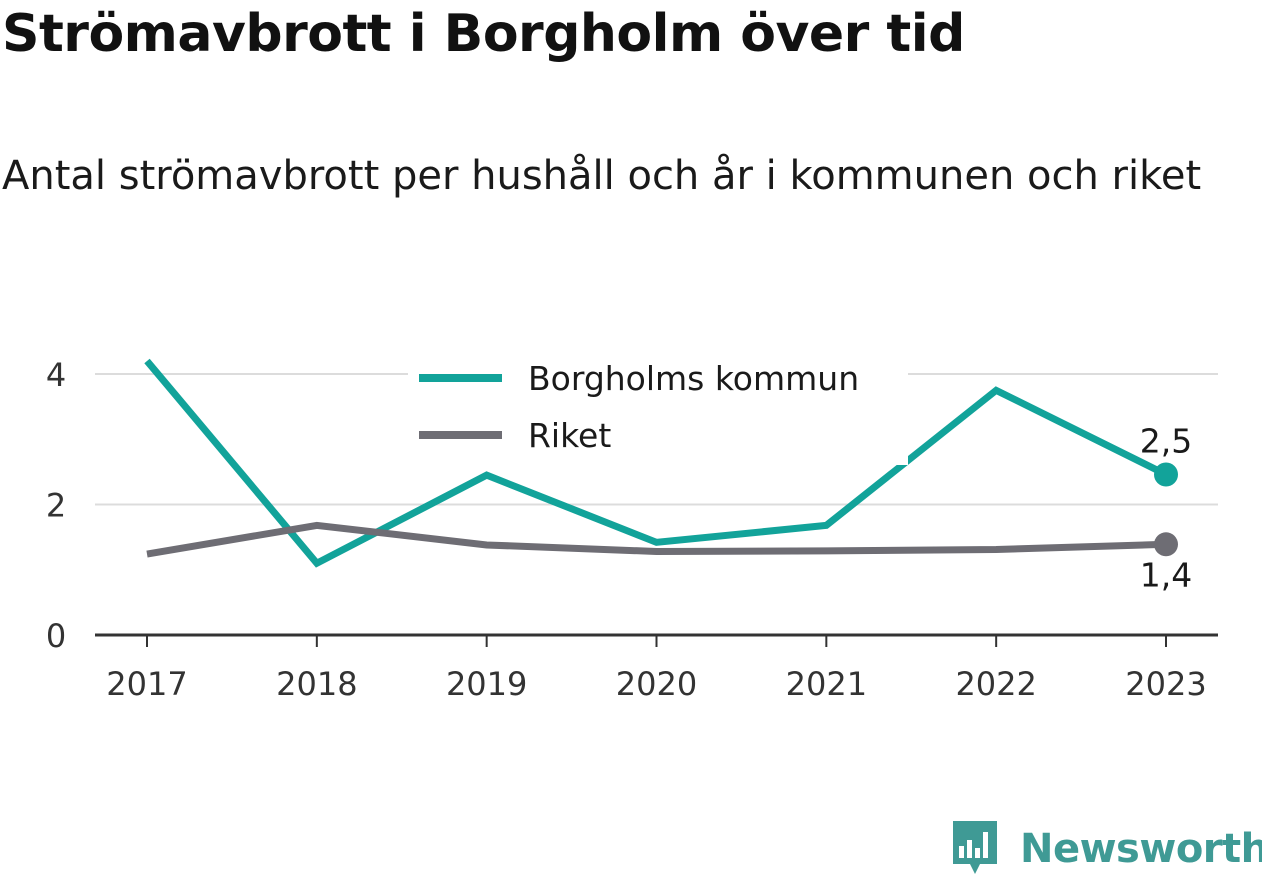 Image resolution: width=1262 pixels, height=880 pixels. Describe the element at coordinates (1166, 574) in the screenshot. I see `series-end-label: 1,4` at that location.